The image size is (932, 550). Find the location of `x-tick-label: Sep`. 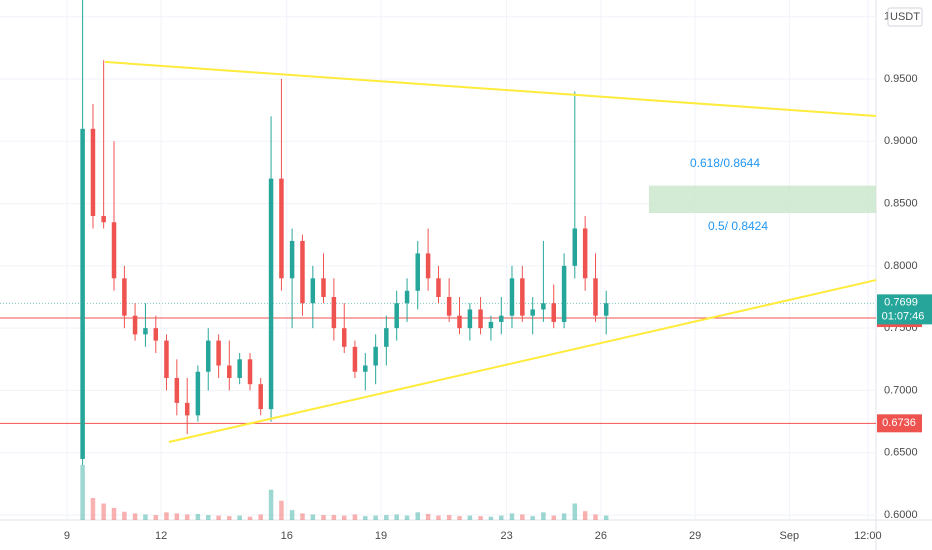

x-tick-label: Sep is located at coordinates (790, 536).